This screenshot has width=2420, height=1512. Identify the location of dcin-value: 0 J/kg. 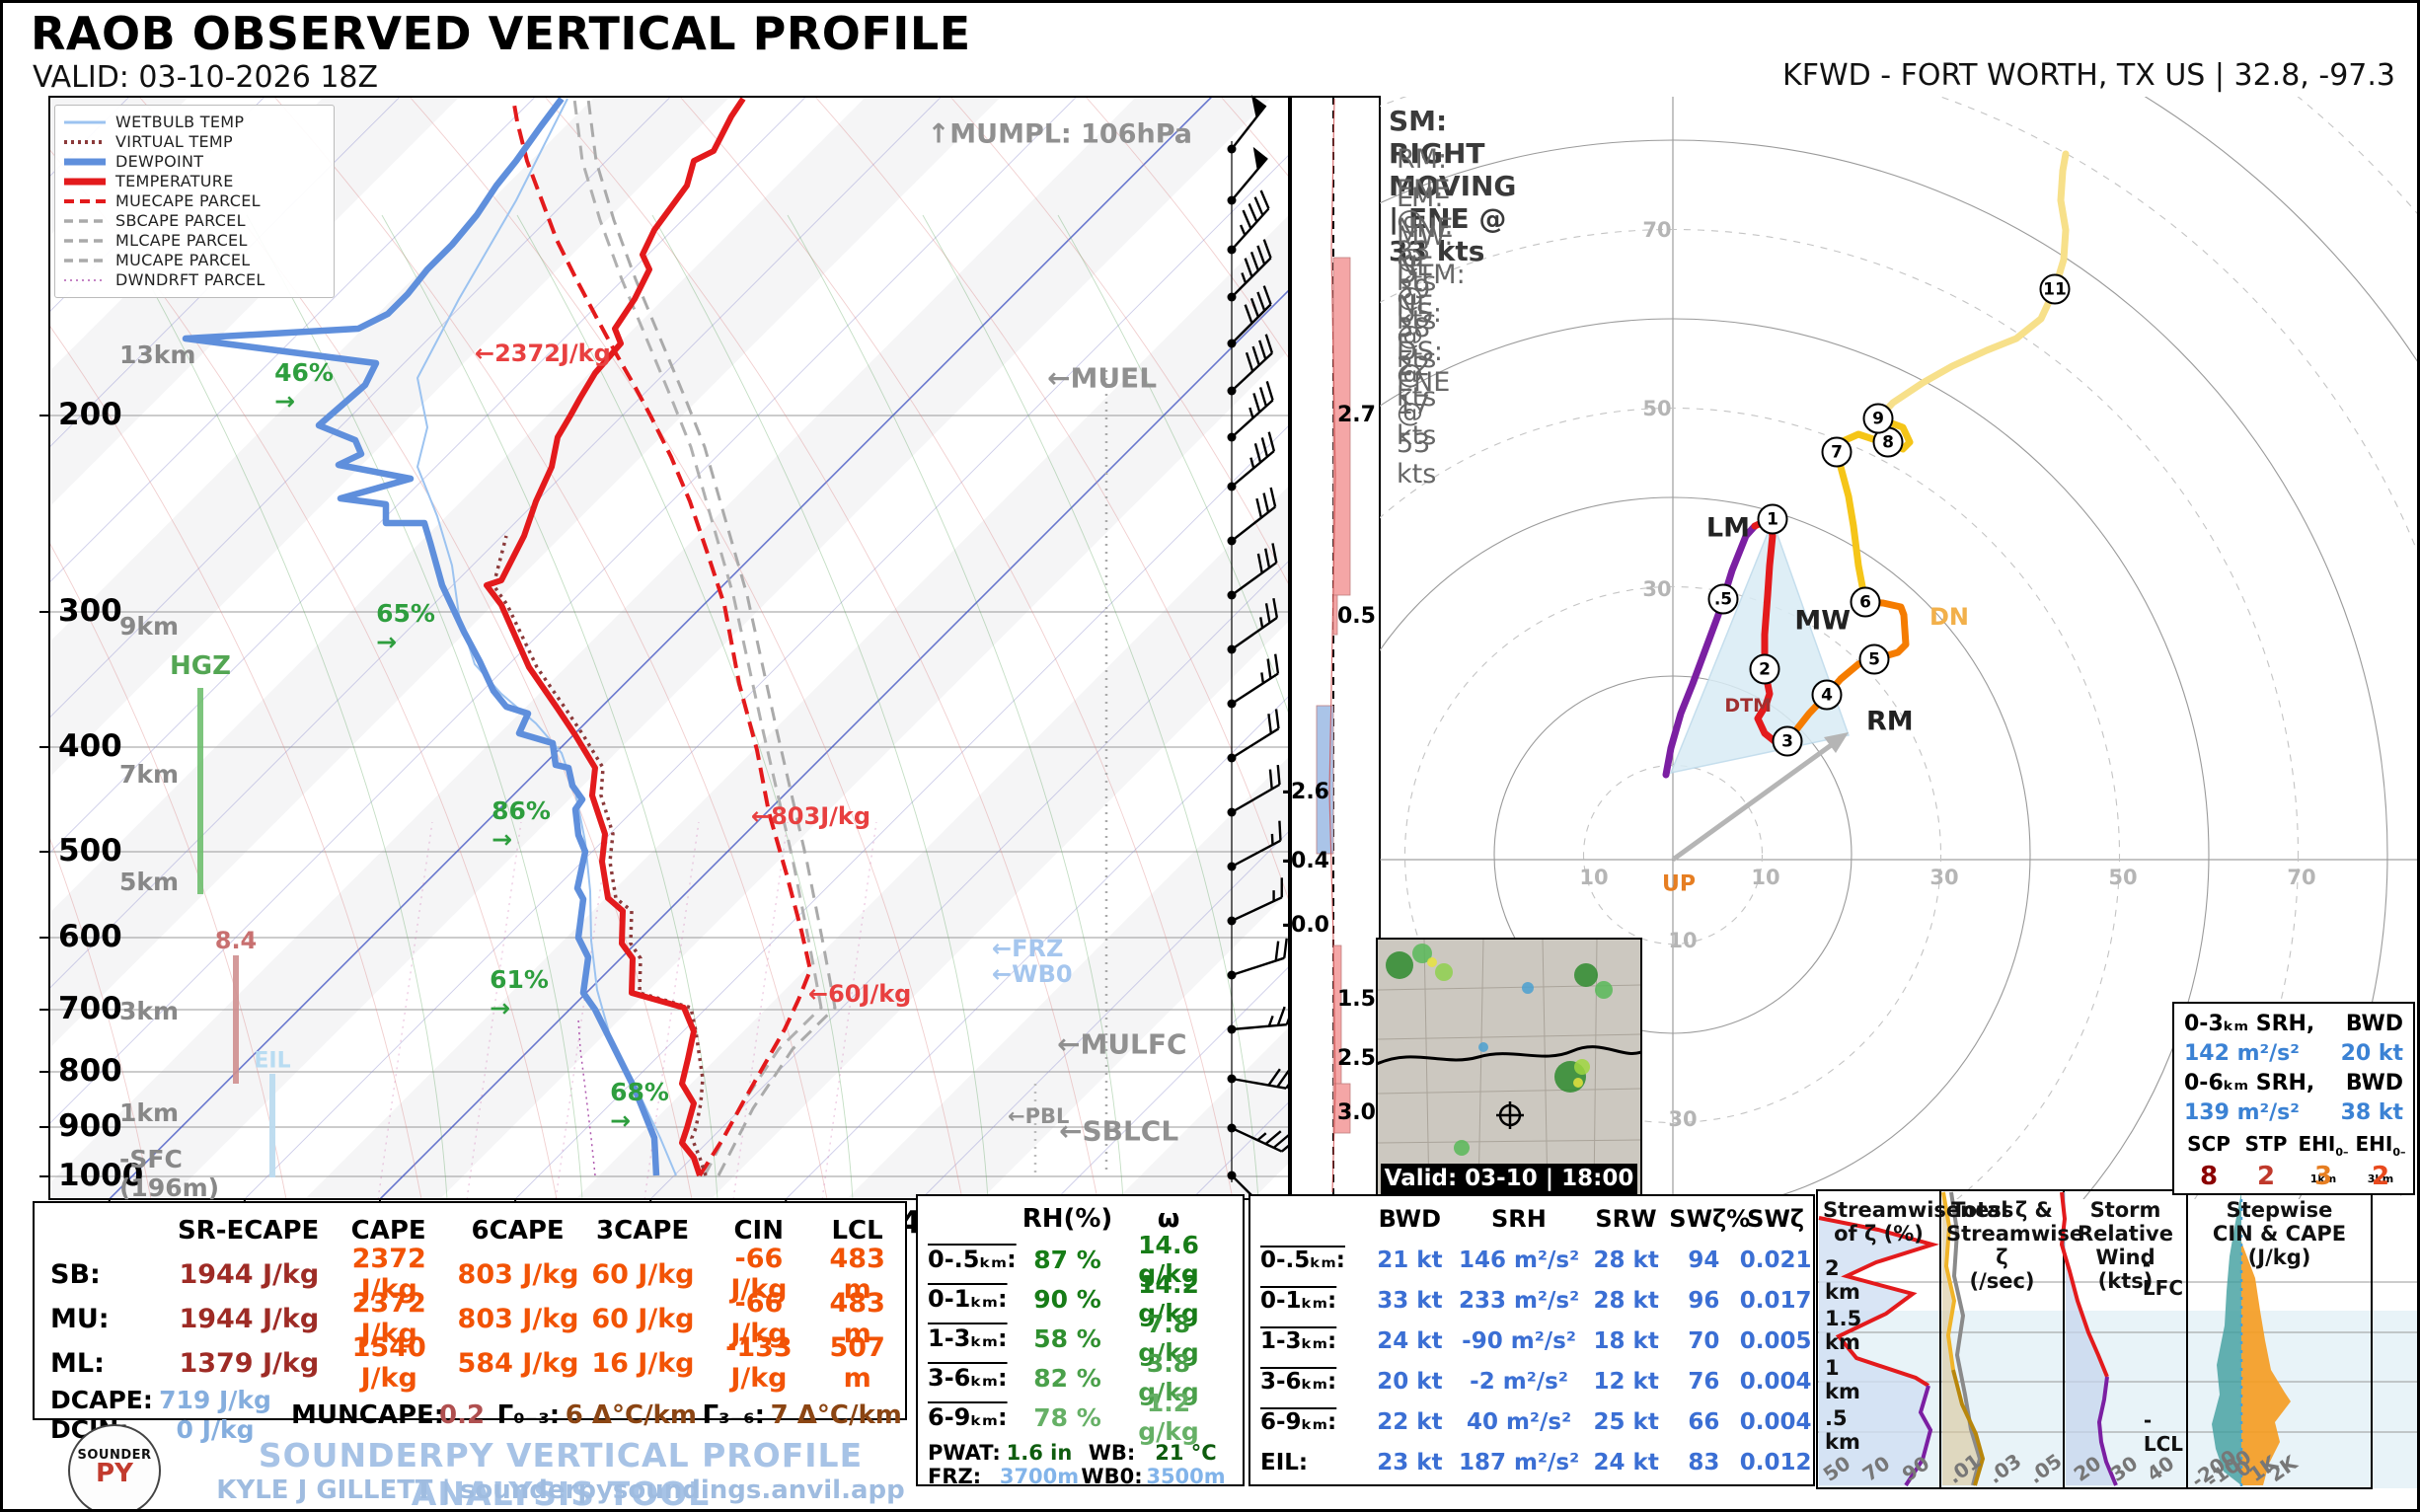
(216, 1429).